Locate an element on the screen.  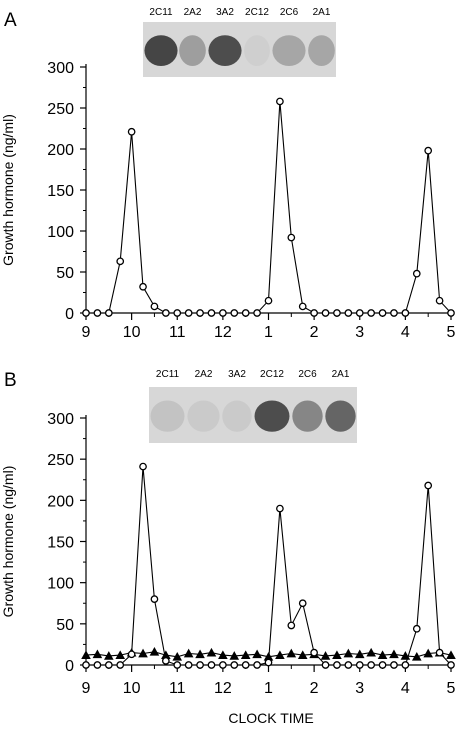
x-tick-label: 5 is located at coordinates (451, 688).